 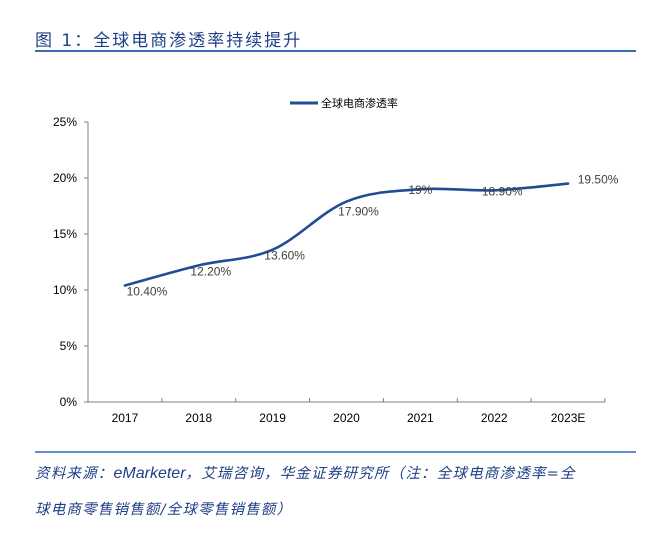 I want to click on data-label: 10.40%, so click(x=147, y=292).